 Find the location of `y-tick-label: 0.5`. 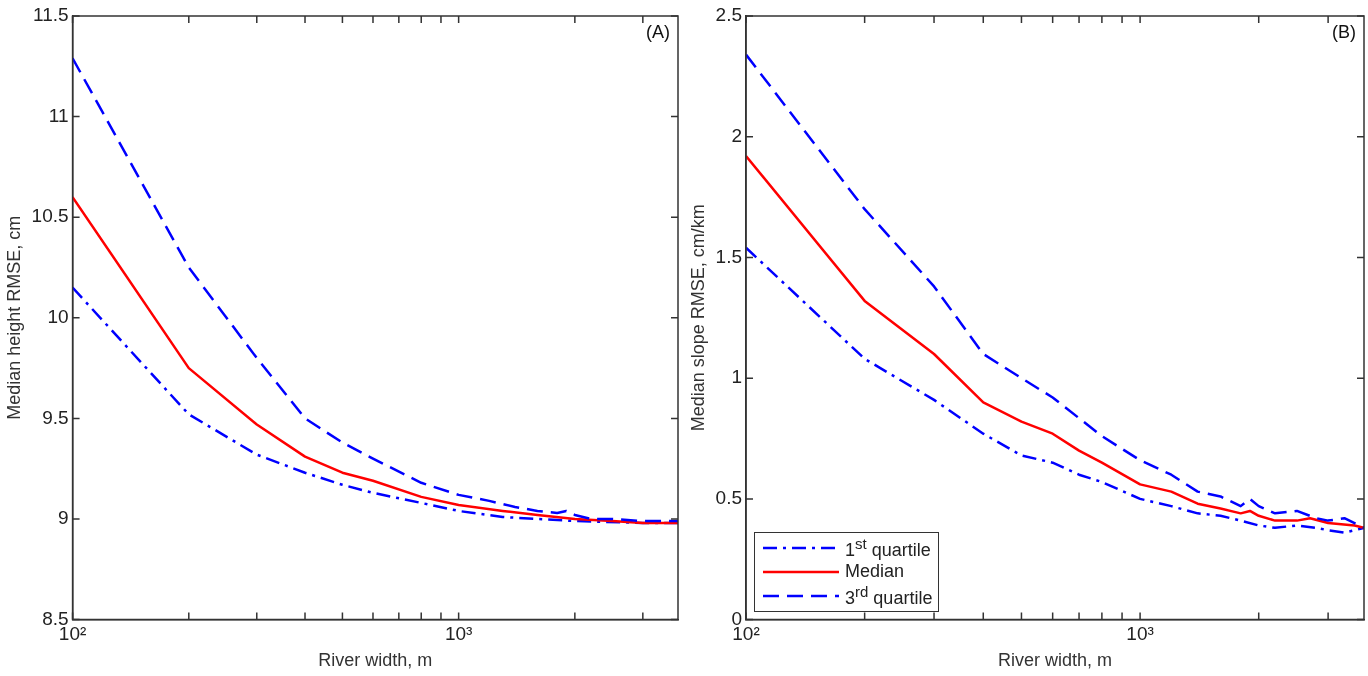

y-tick-label: 0.5 is located at coordinates (729, 498).